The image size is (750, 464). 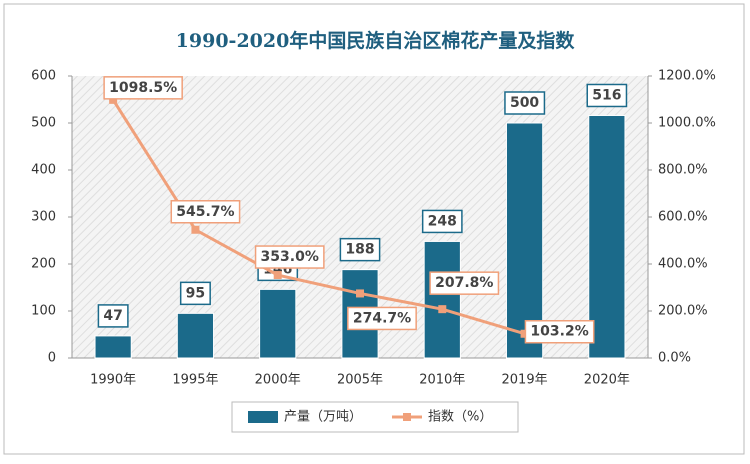 What do you see at coordinates (460, 417) in the screenshot?
I see `legend-label: 指数（%）` at bounding box center [460, 417].